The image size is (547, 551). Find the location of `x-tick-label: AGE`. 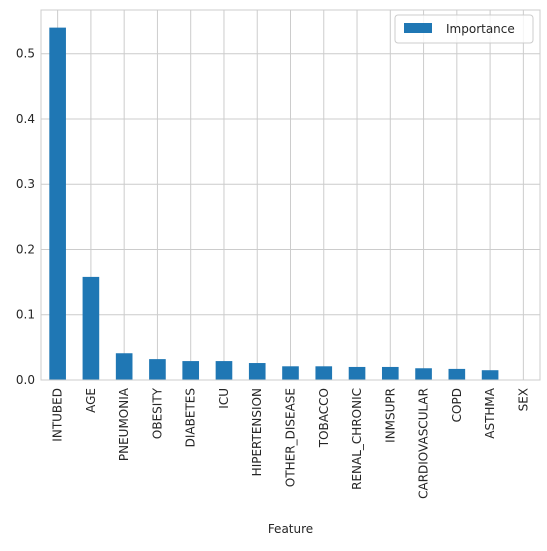

x-tick-label: AGE is located at coordinates (91, 400).